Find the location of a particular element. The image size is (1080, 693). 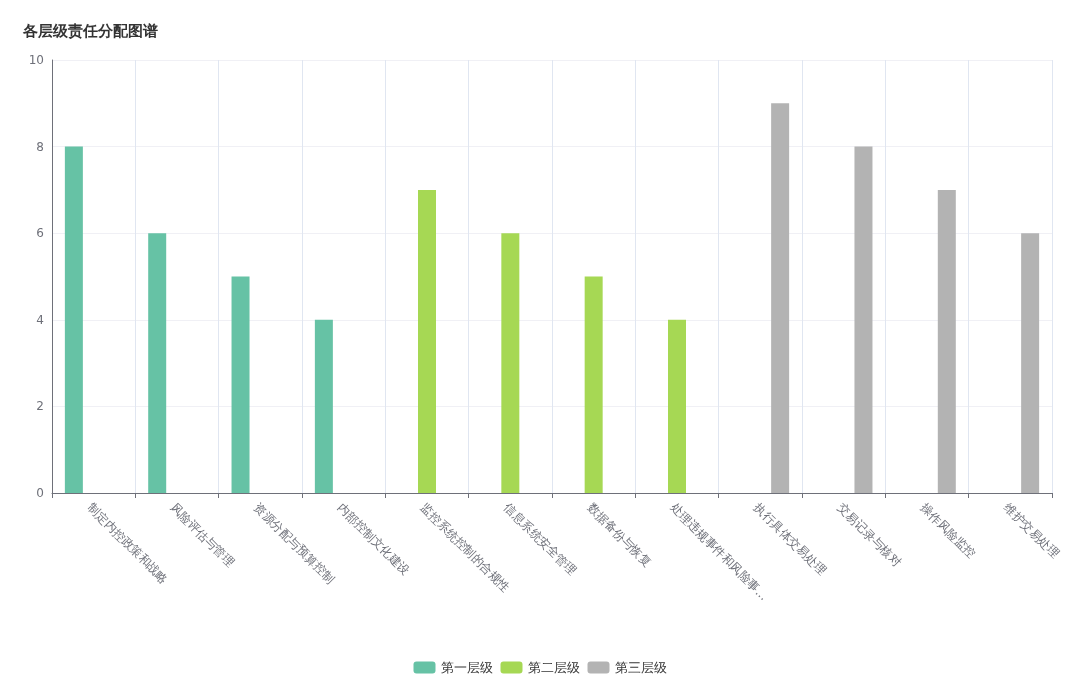

y-tick-label: 2 is located at coordinates (40, 406).